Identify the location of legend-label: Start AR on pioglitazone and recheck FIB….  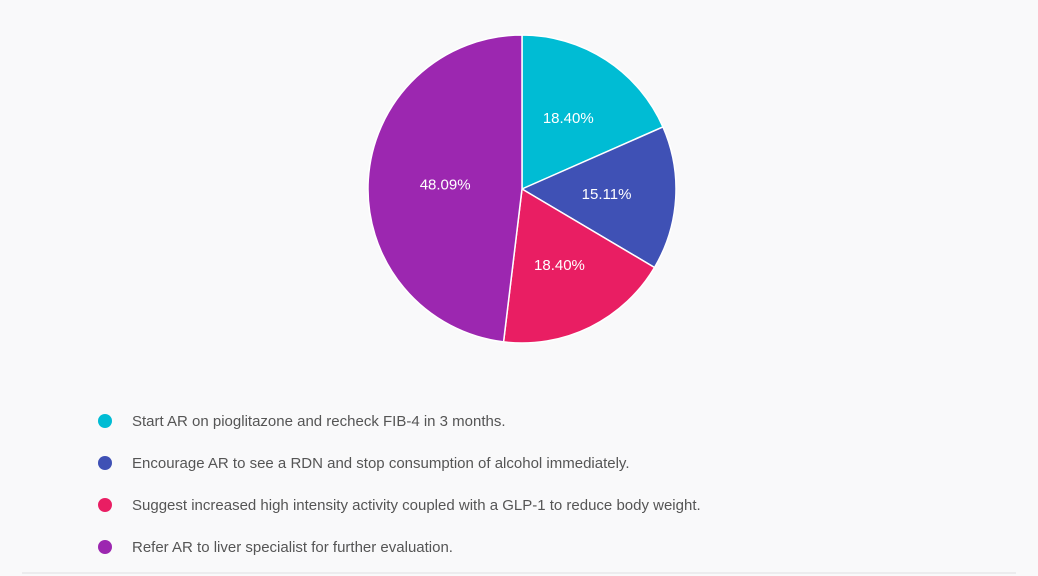
(319, 421).